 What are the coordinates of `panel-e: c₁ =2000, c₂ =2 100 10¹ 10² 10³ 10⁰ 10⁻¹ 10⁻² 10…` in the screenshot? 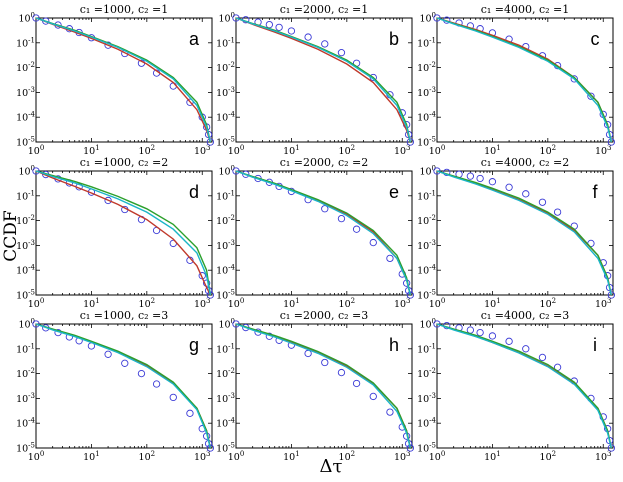 It's located at (315, 233).